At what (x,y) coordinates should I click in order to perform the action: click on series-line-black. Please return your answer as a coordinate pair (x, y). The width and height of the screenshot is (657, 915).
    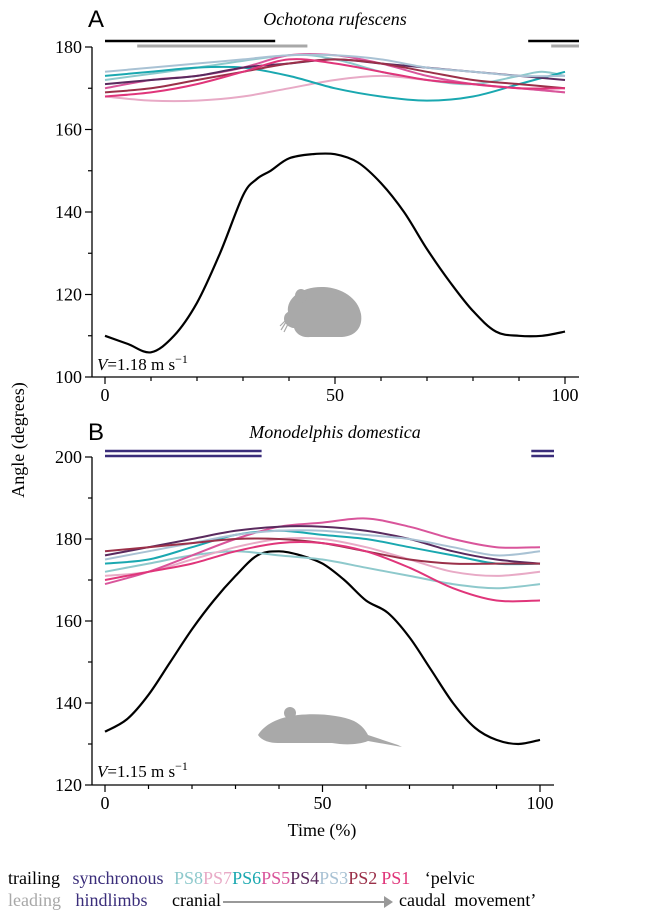
    Looking at the image, I should click on (322, 648).